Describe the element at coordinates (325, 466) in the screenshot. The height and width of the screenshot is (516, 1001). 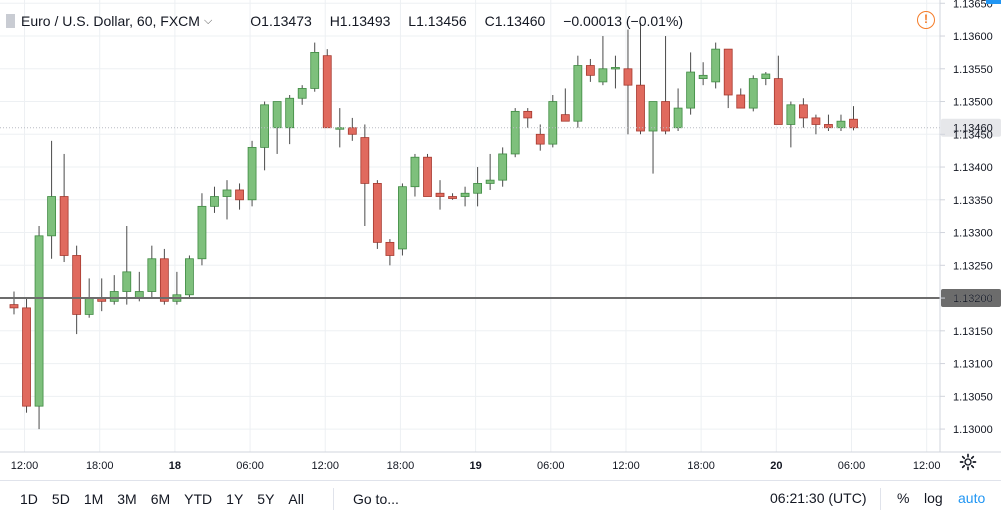
I see `x-tick-label: 12:00` at that location.